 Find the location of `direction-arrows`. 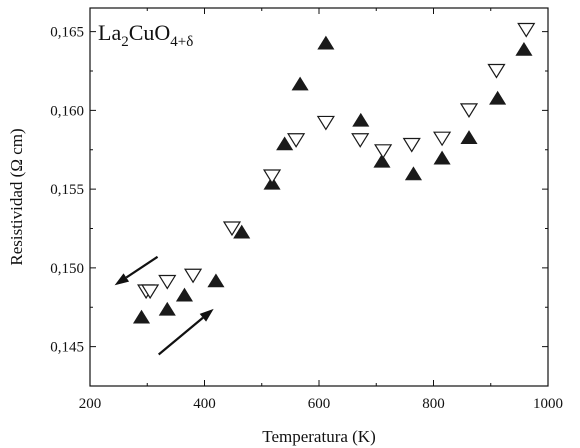

direction-arrows is located at coordinates (164, 305).